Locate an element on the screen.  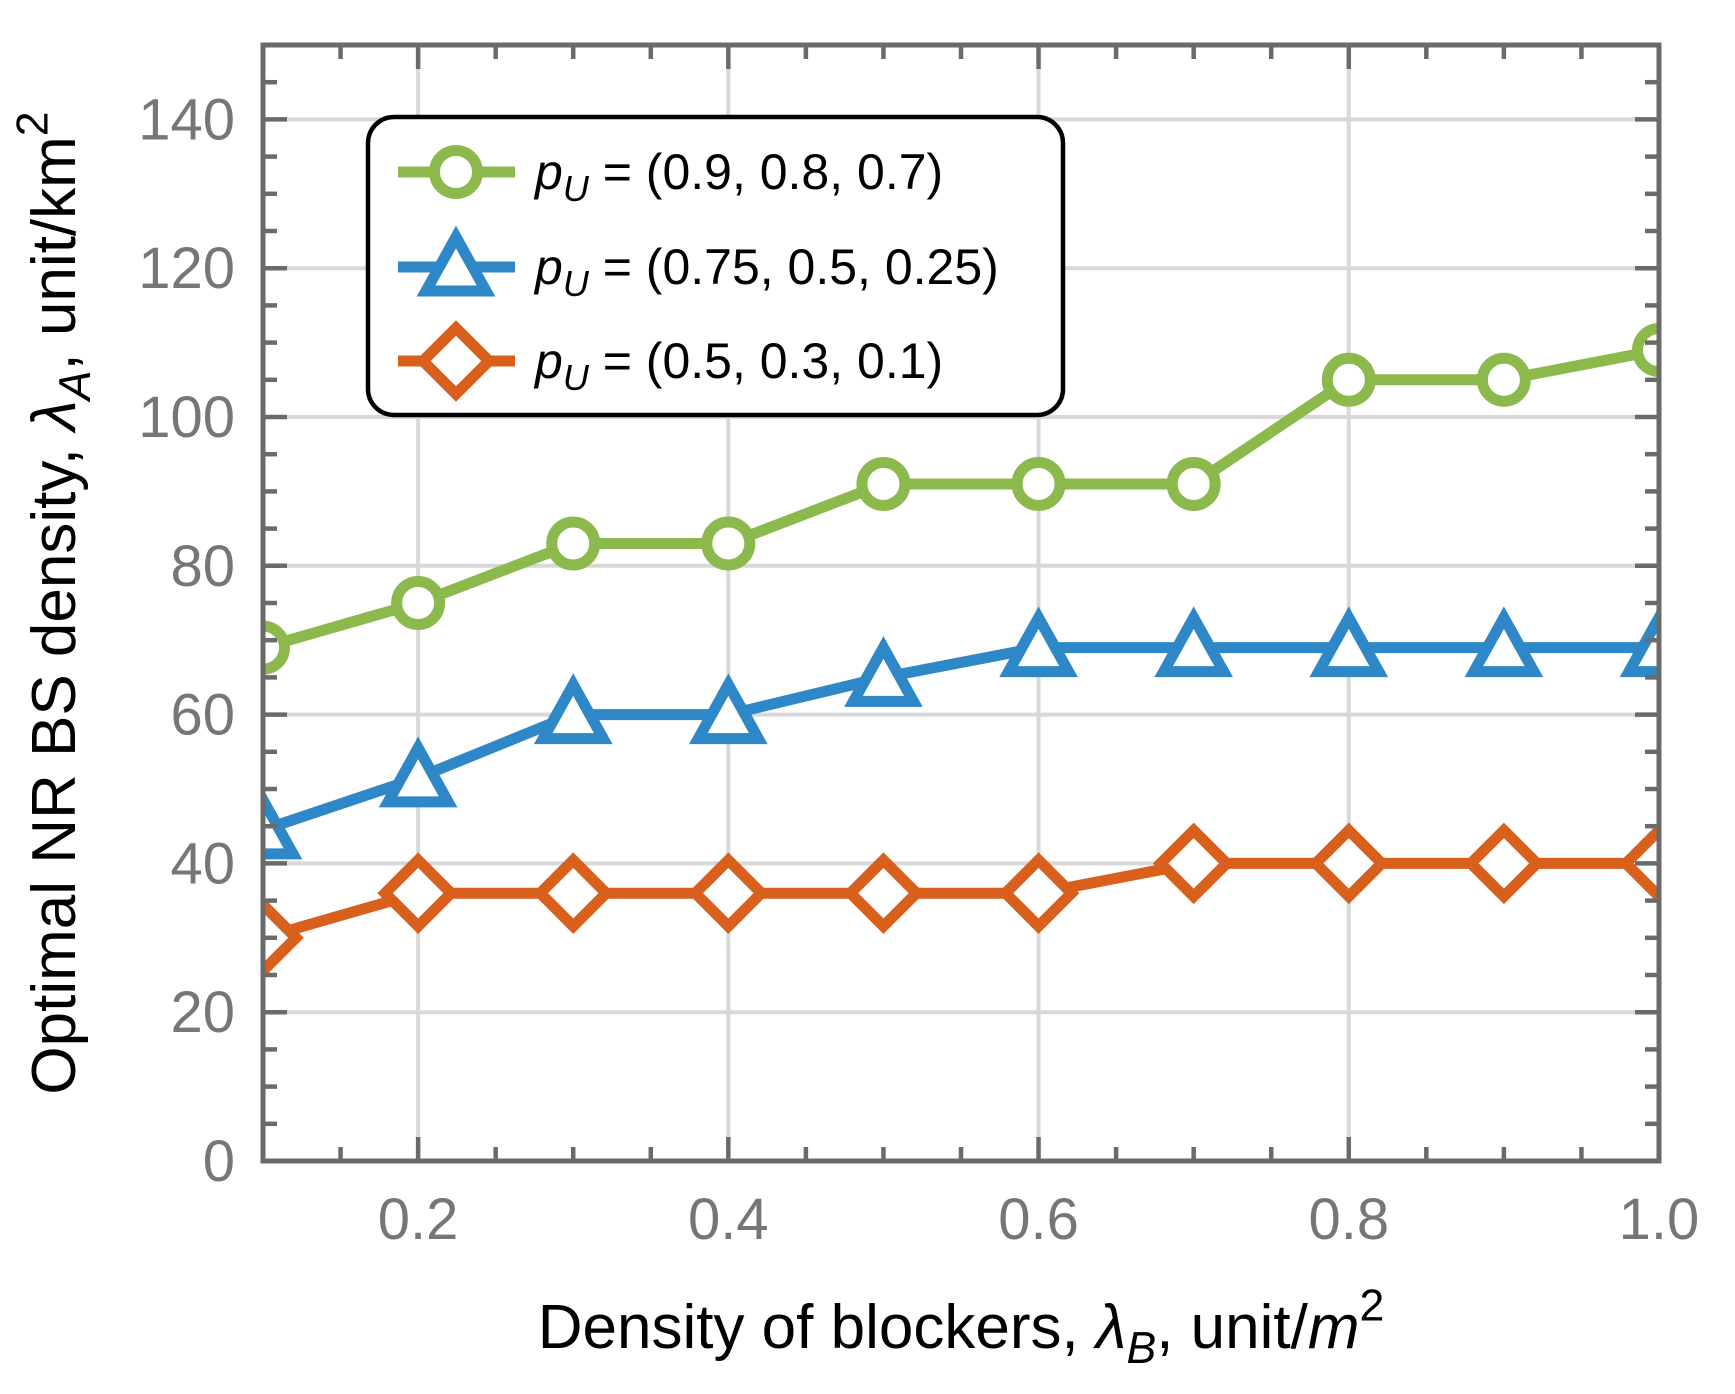
legend-label-2: pU = (0.5, 0.3, 0.1) is located at coordinates (738, 365).